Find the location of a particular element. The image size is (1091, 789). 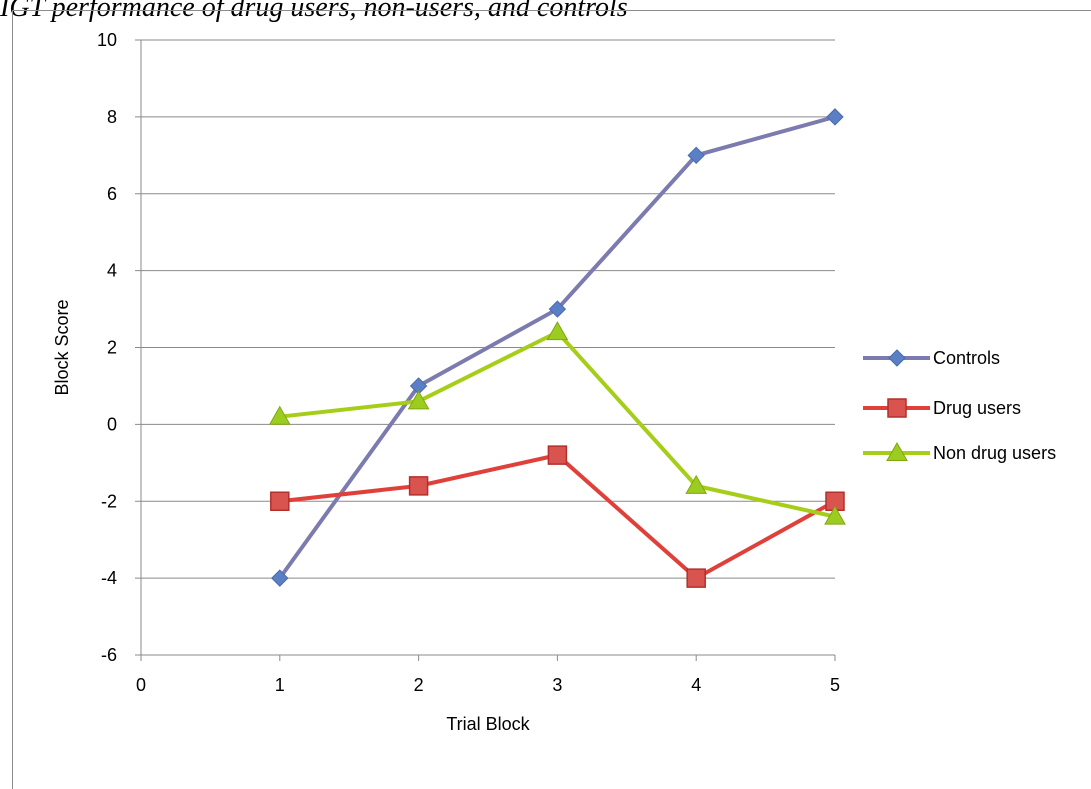

legend-label: Controls is located at coordinates (966, 358).